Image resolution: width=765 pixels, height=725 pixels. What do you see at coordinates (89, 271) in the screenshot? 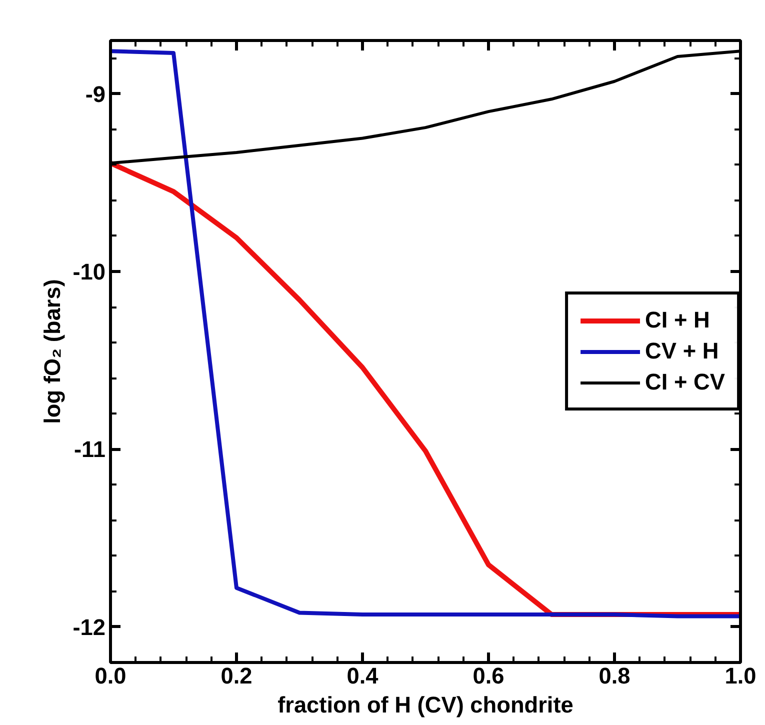
I see `y-tick-label: -10` at bounding box center [89, 271].